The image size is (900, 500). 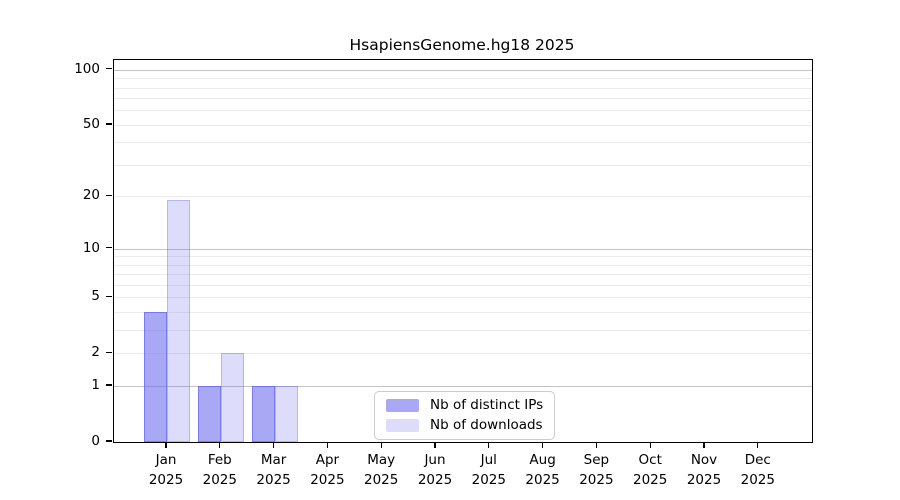 What do you see at coordinates (87, 68) in the screenshot?
I see `y-tick-label-100: 100` at bounding box center [87, 68].